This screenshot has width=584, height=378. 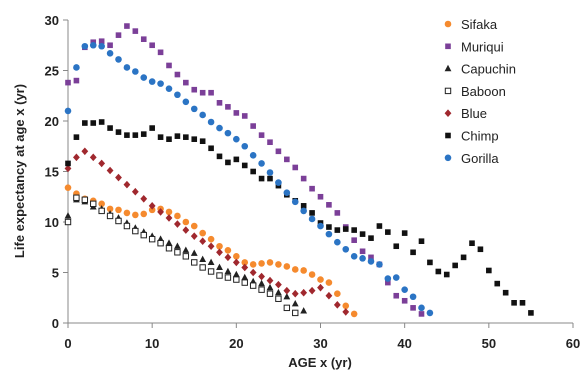 I want to click on legend-label-gorilla: Gorilla, so click(x=480, y=158).